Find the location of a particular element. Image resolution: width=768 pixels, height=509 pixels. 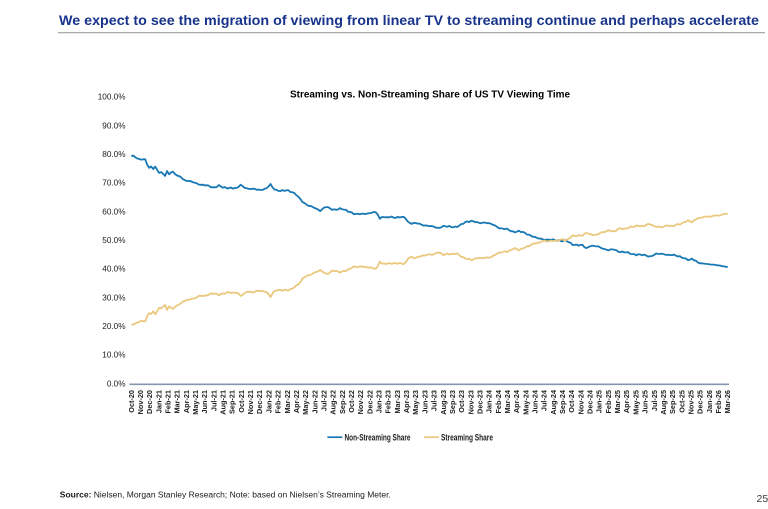

svg-text: May-25 is located at coordinates (635, 402).